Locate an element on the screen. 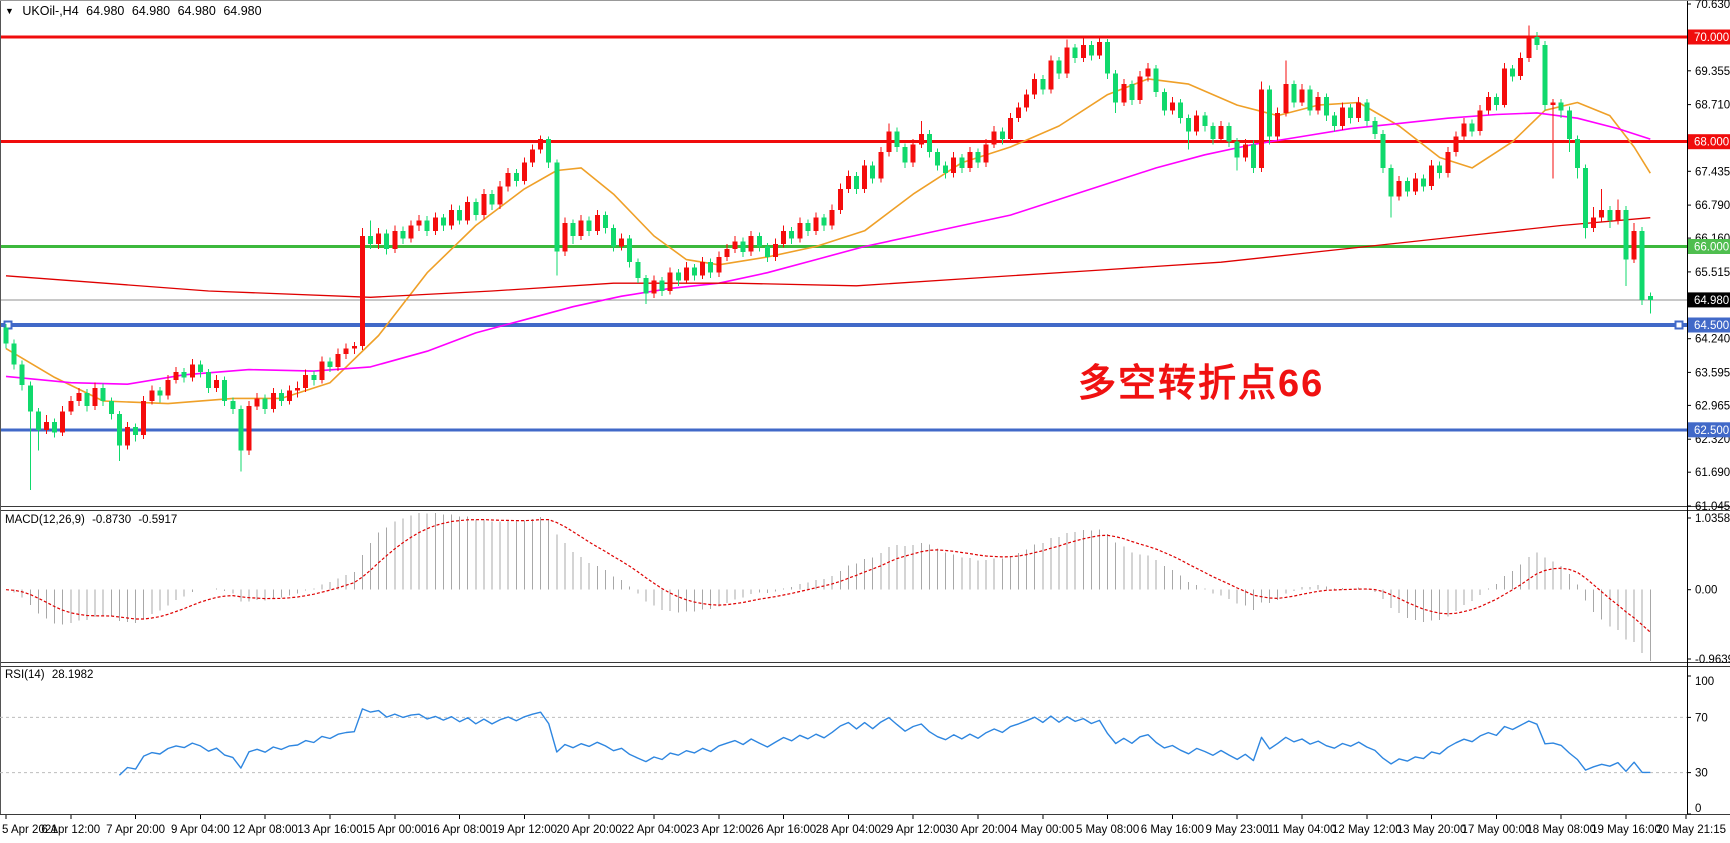 The width and height of the screenshot is (1730, 843). price-axis-label: 65.515 is located at coordinates (1712, 273).